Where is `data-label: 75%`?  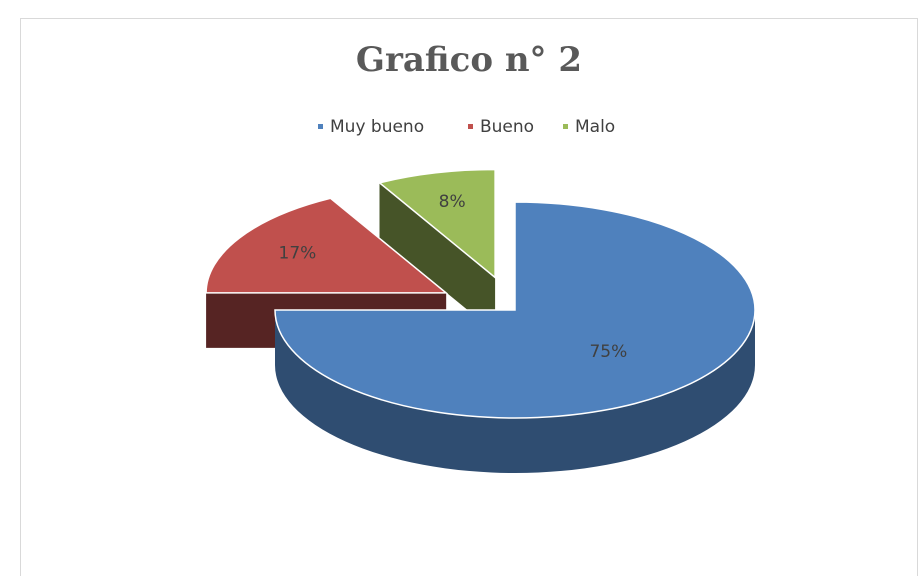
data-label: 75% is located at coordinates (608, 352).